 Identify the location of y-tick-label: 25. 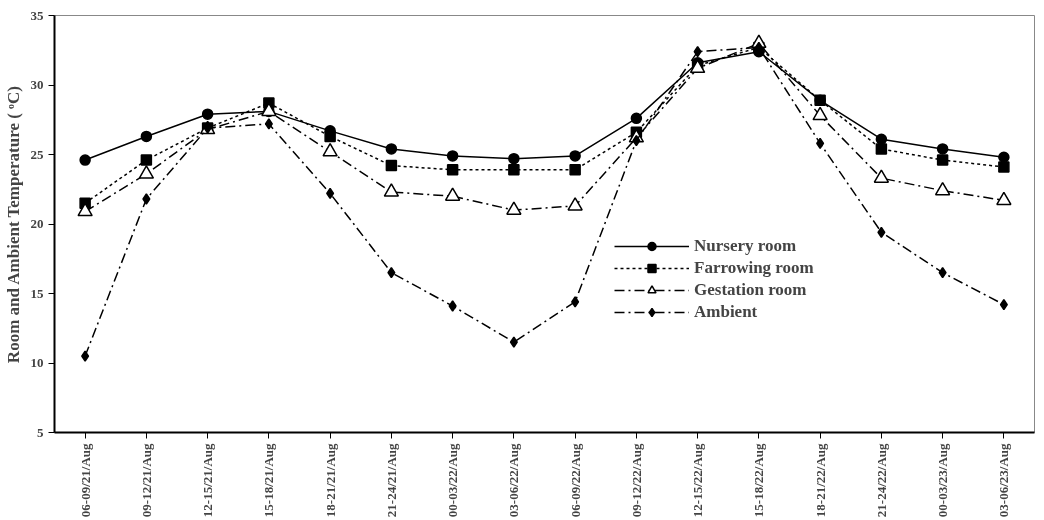
(37, 154).